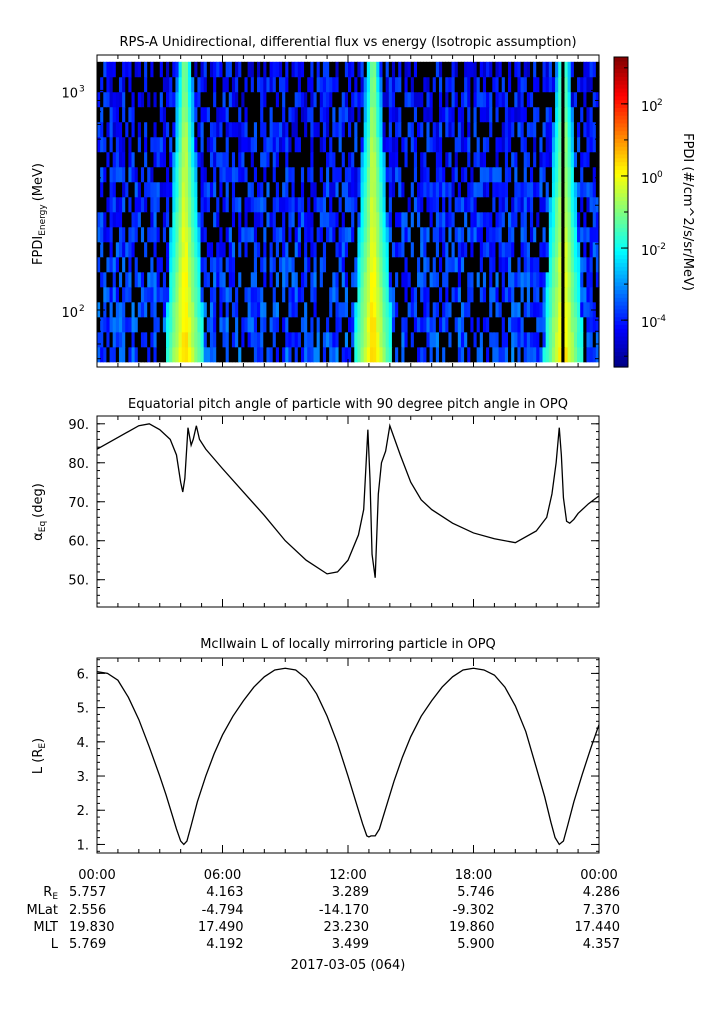 The width and height of the screenshot is (725, 1019). What do you see at coordinates (83, 709) in the screenshot?
I see `y-tick-label: 5.` at bounding box center [83, 709].